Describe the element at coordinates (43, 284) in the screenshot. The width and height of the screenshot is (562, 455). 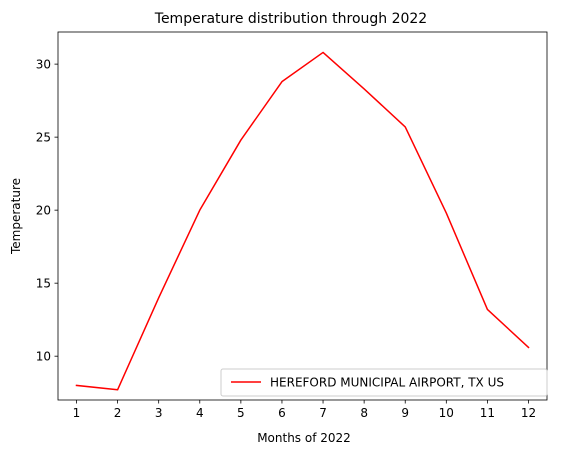
I see `y-tick-label: 15` at that location.